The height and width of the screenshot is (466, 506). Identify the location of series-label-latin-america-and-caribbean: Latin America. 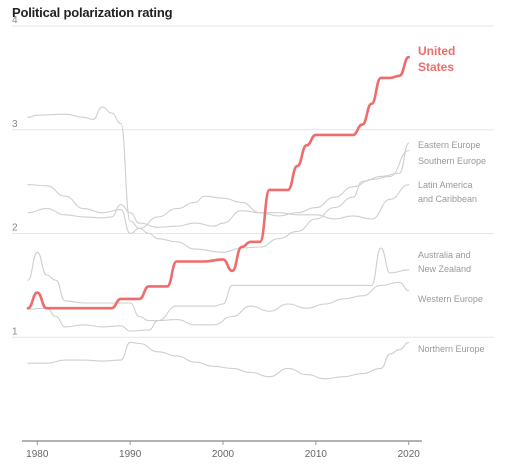
(445, 185).